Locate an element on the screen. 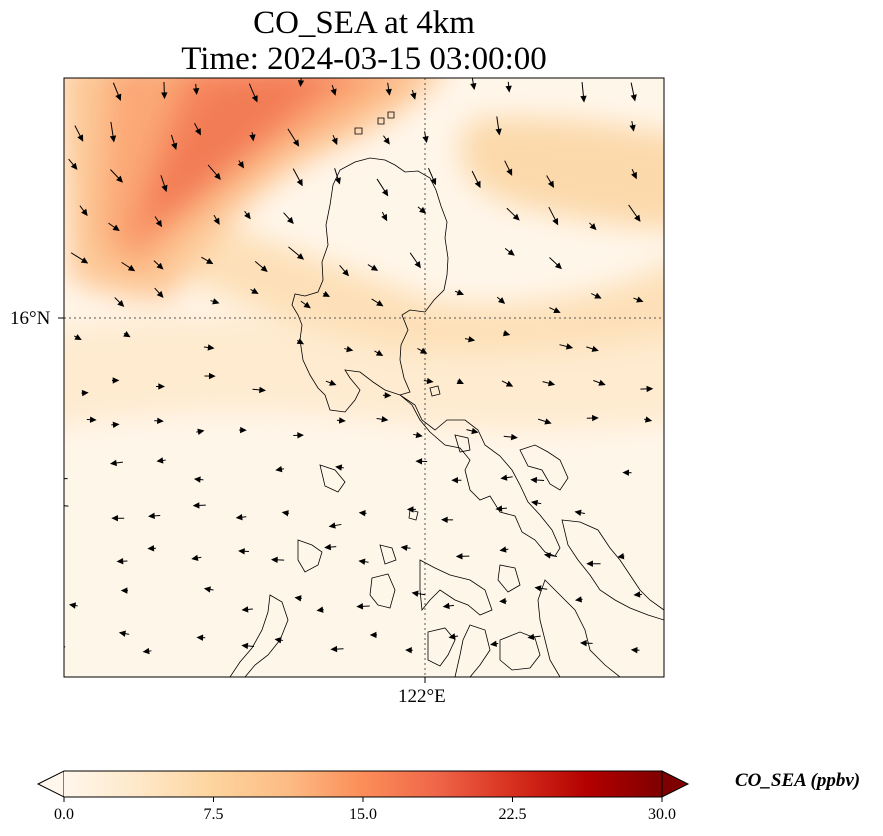 This screenshot has height=836, width=883. colorbar is located at coordinates (363, 786).